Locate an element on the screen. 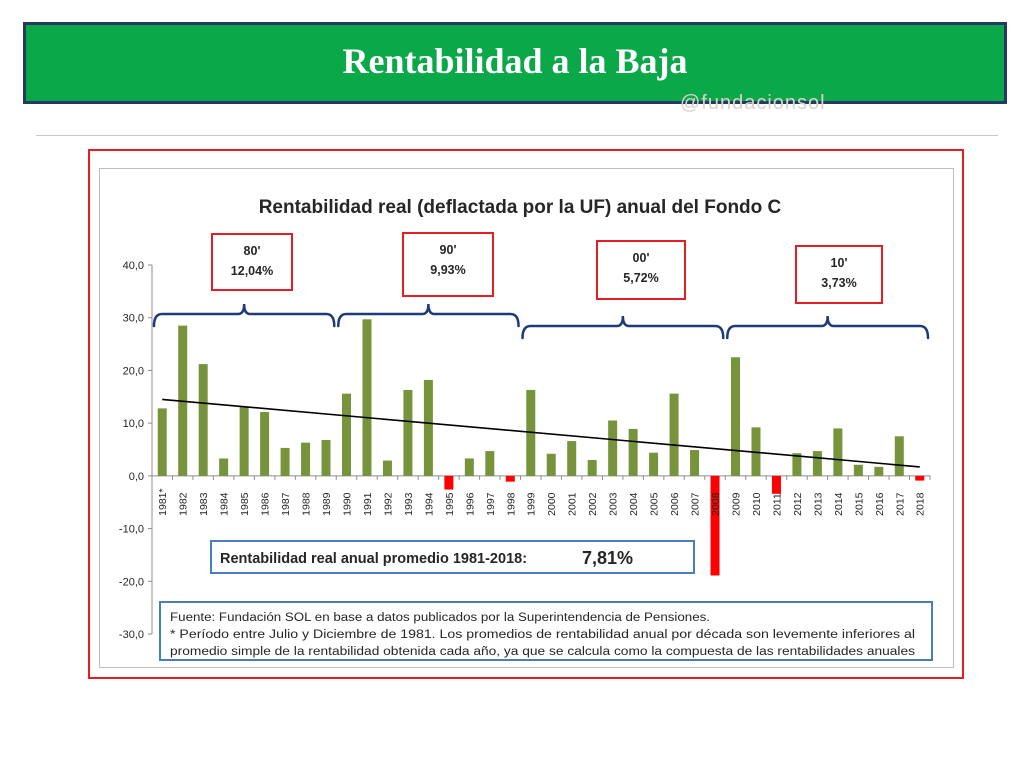  x-tick-label: 1995 is located at coordinates (450, 504).